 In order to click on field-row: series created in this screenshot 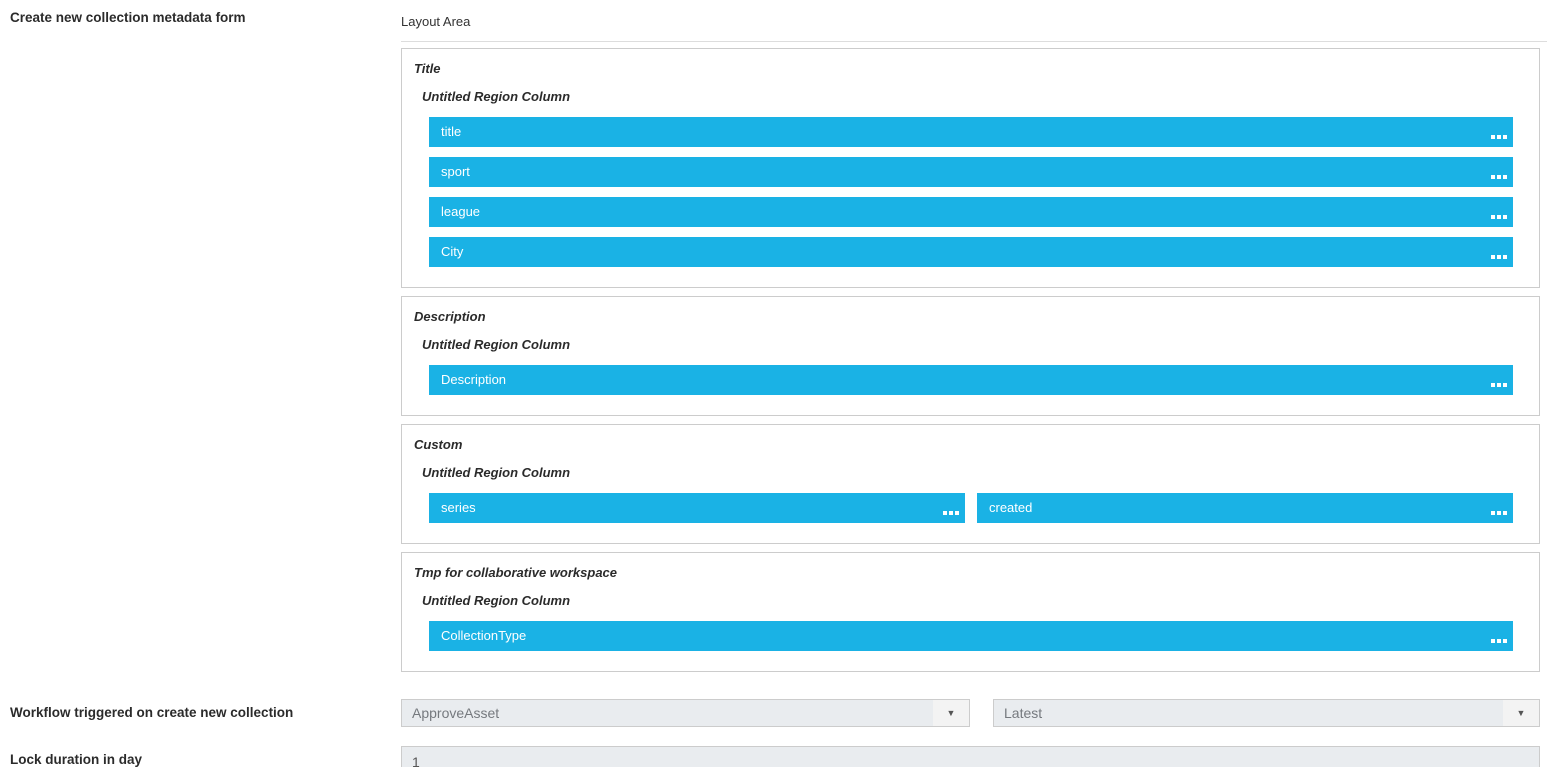, I will do `click(971, 508)`.